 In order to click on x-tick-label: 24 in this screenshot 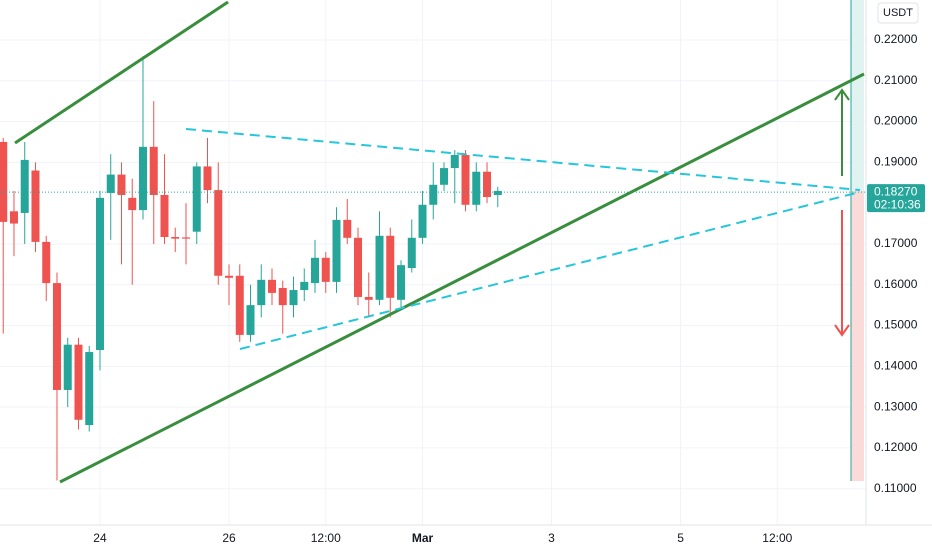, I will do `click(100, 538)`.